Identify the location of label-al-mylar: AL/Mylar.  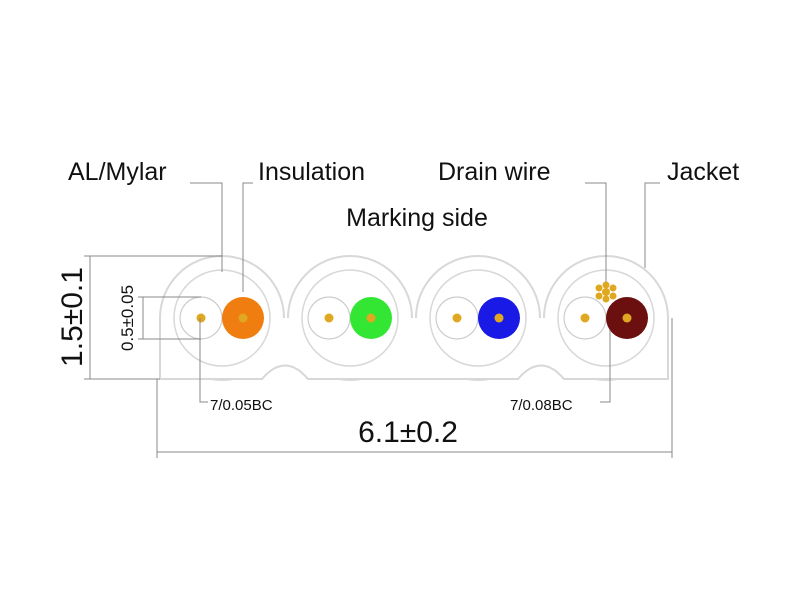
(117, 172).